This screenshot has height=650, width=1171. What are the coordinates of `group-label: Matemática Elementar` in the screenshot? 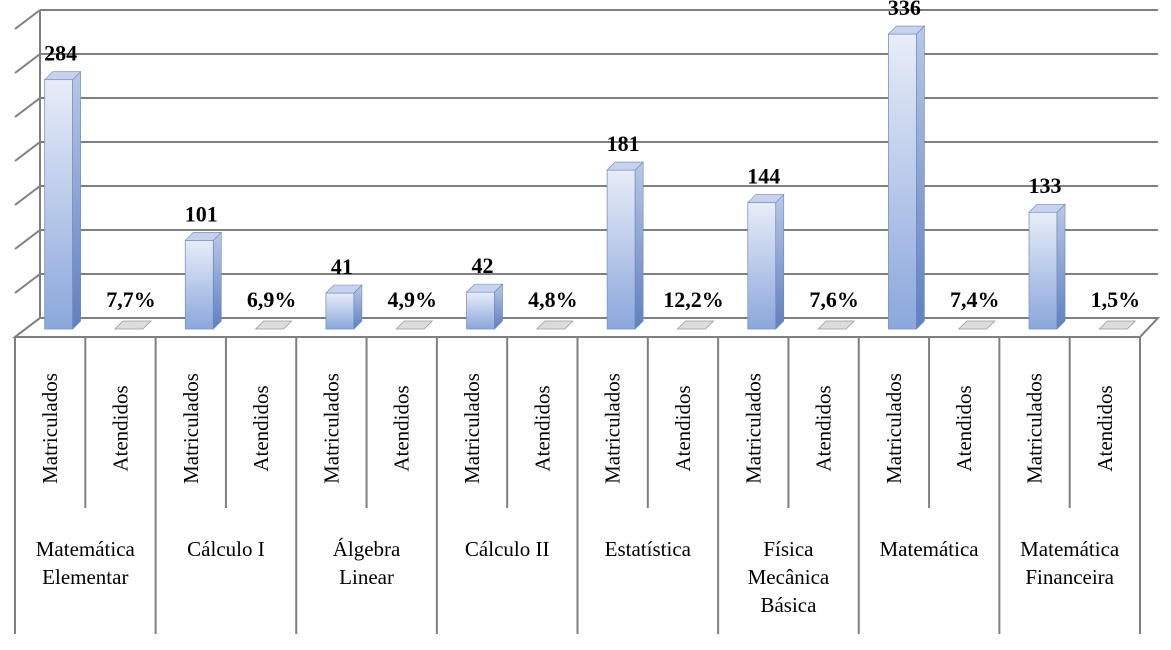 It's located at (86, 563).